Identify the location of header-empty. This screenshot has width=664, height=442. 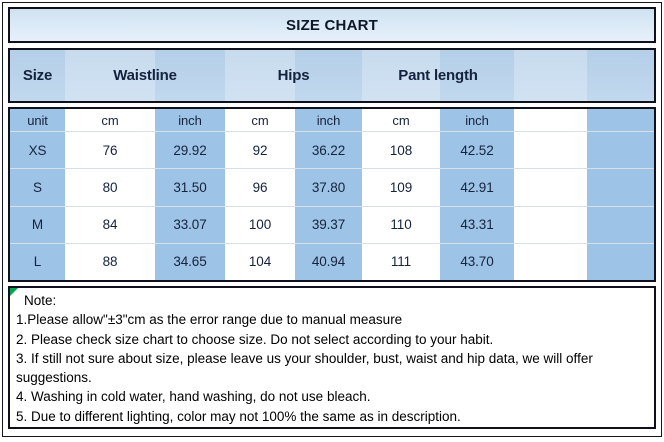
(584, 75).